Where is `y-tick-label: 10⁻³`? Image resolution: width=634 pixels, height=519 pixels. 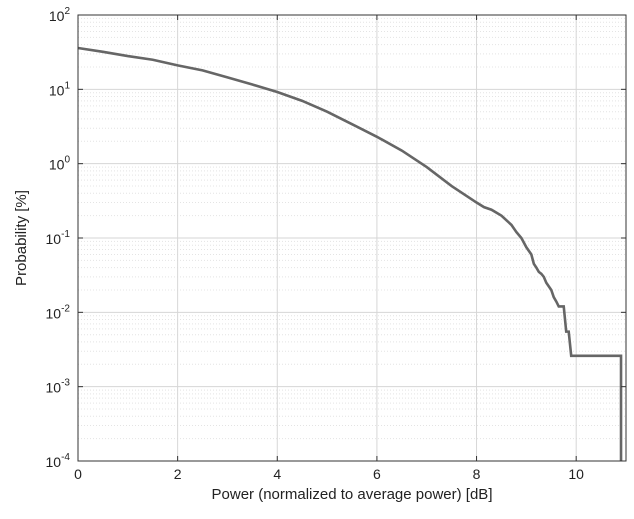
y-tick-label: 10⁻³ is located at coordinates (58, 387).